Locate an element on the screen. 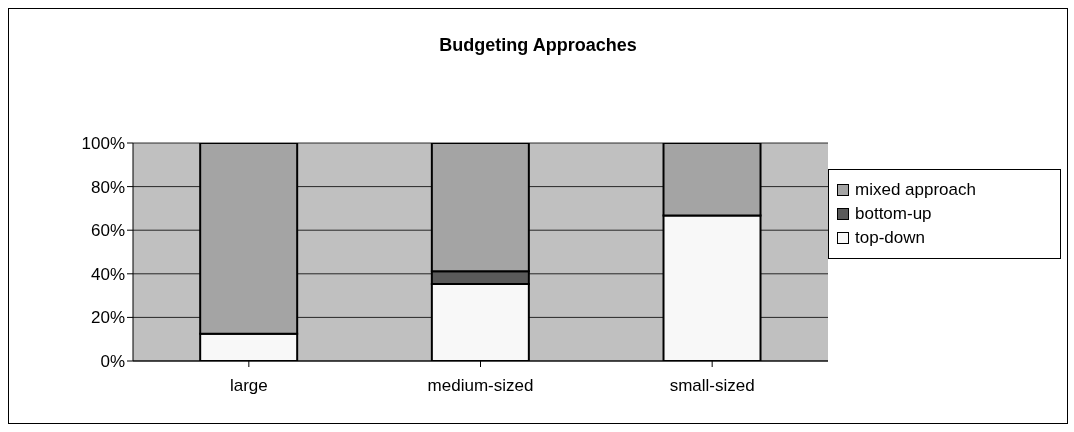  y-tick-label: 100% is located at coordinates (103, 144).